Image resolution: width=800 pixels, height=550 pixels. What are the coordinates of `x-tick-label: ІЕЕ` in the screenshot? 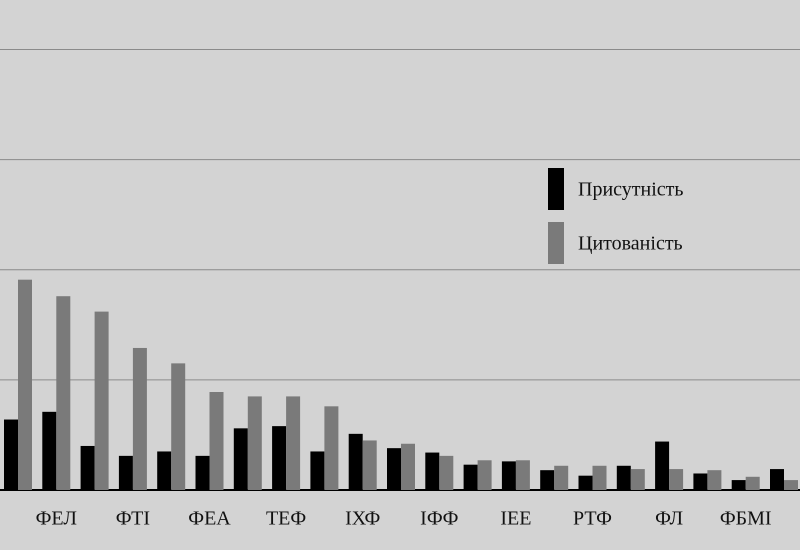 It's located at (515, 519).